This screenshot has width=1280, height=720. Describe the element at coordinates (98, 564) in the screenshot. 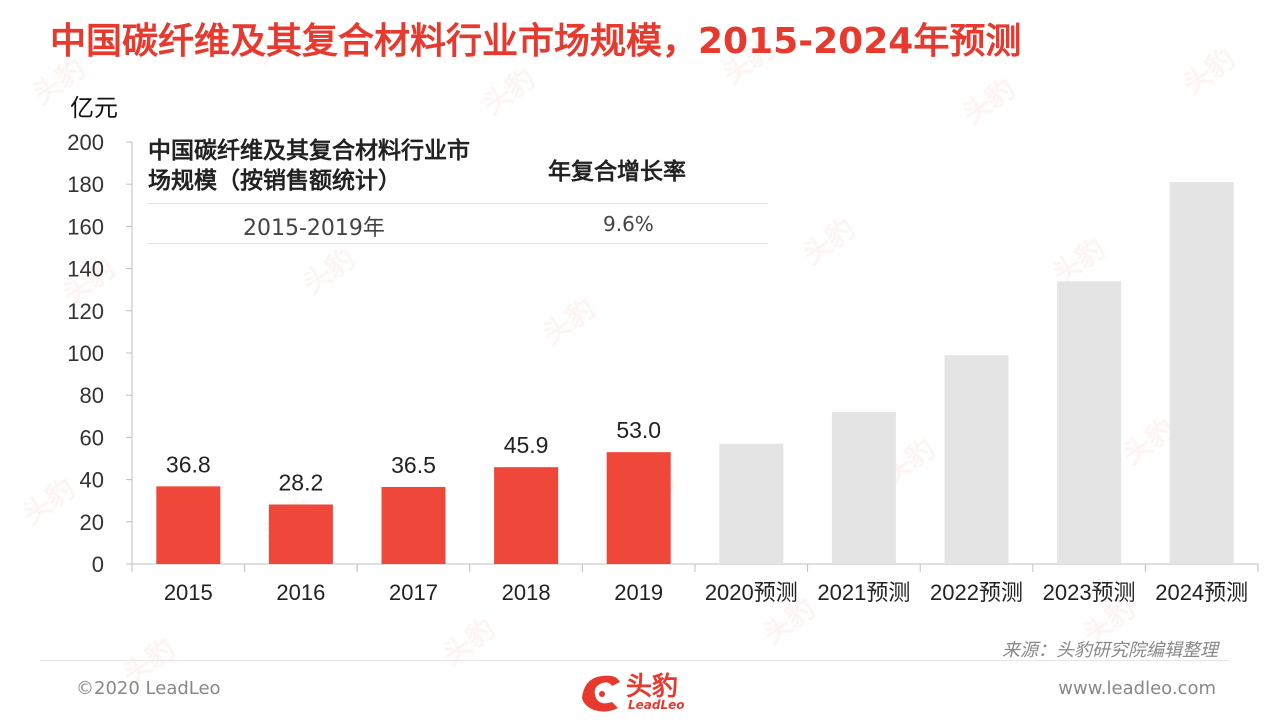

I see `y-tick-label: 0` at that location.